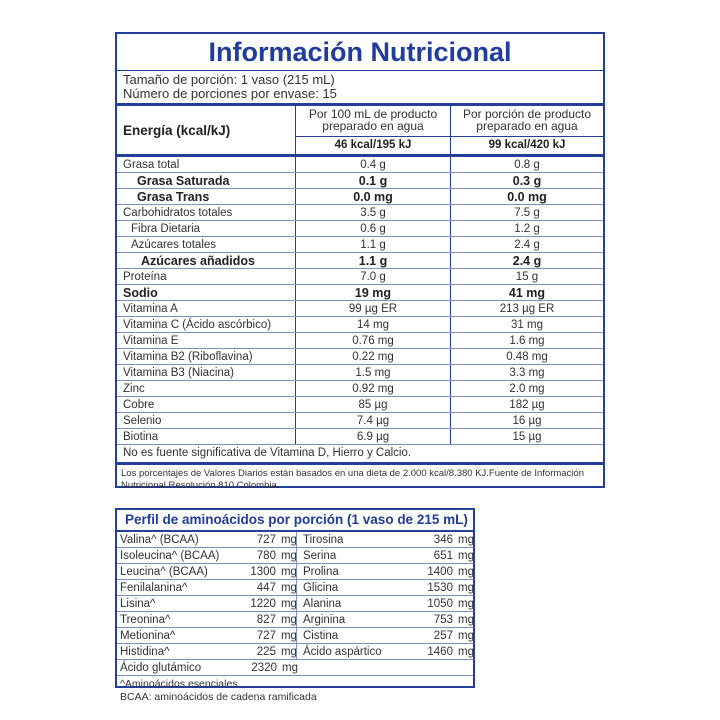  Describe the element at coordinates (372, 340) in the screenshot. I see `per-100ml: 0.76 mg` at that location.